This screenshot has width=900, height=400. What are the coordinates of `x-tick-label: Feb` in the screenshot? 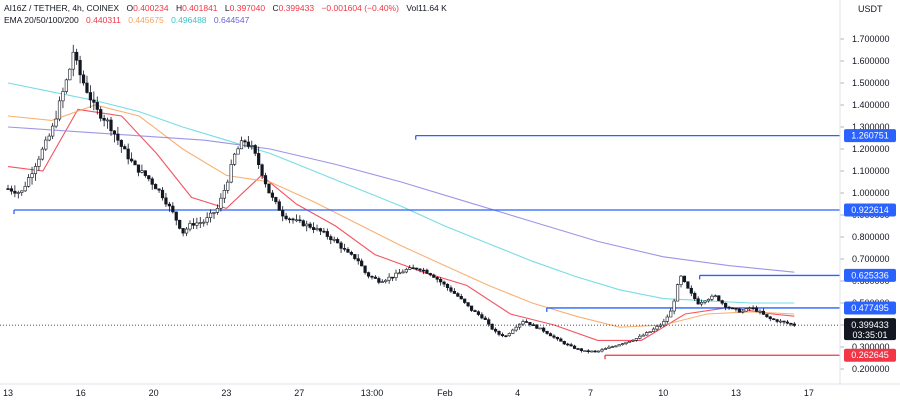 It's located at (445, 393).